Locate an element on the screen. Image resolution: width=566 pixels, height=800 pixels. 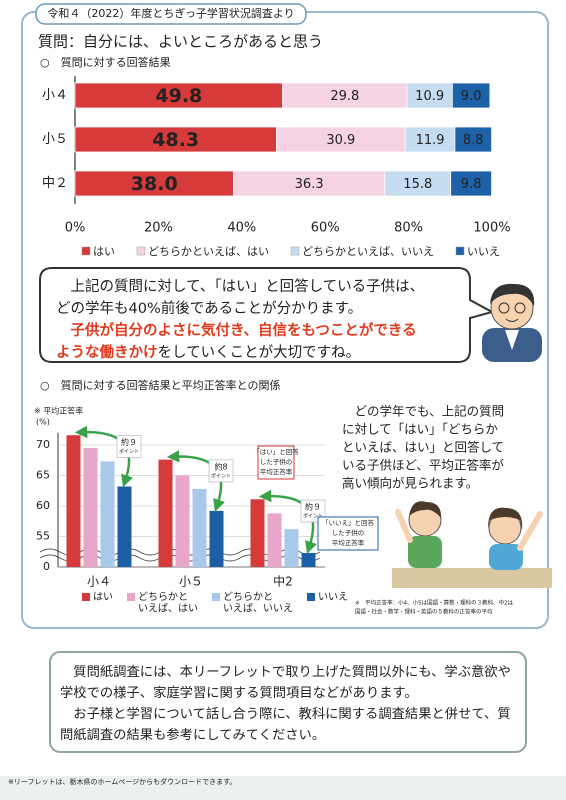
value-label: 8.8 is located at coordinates (473, 140).